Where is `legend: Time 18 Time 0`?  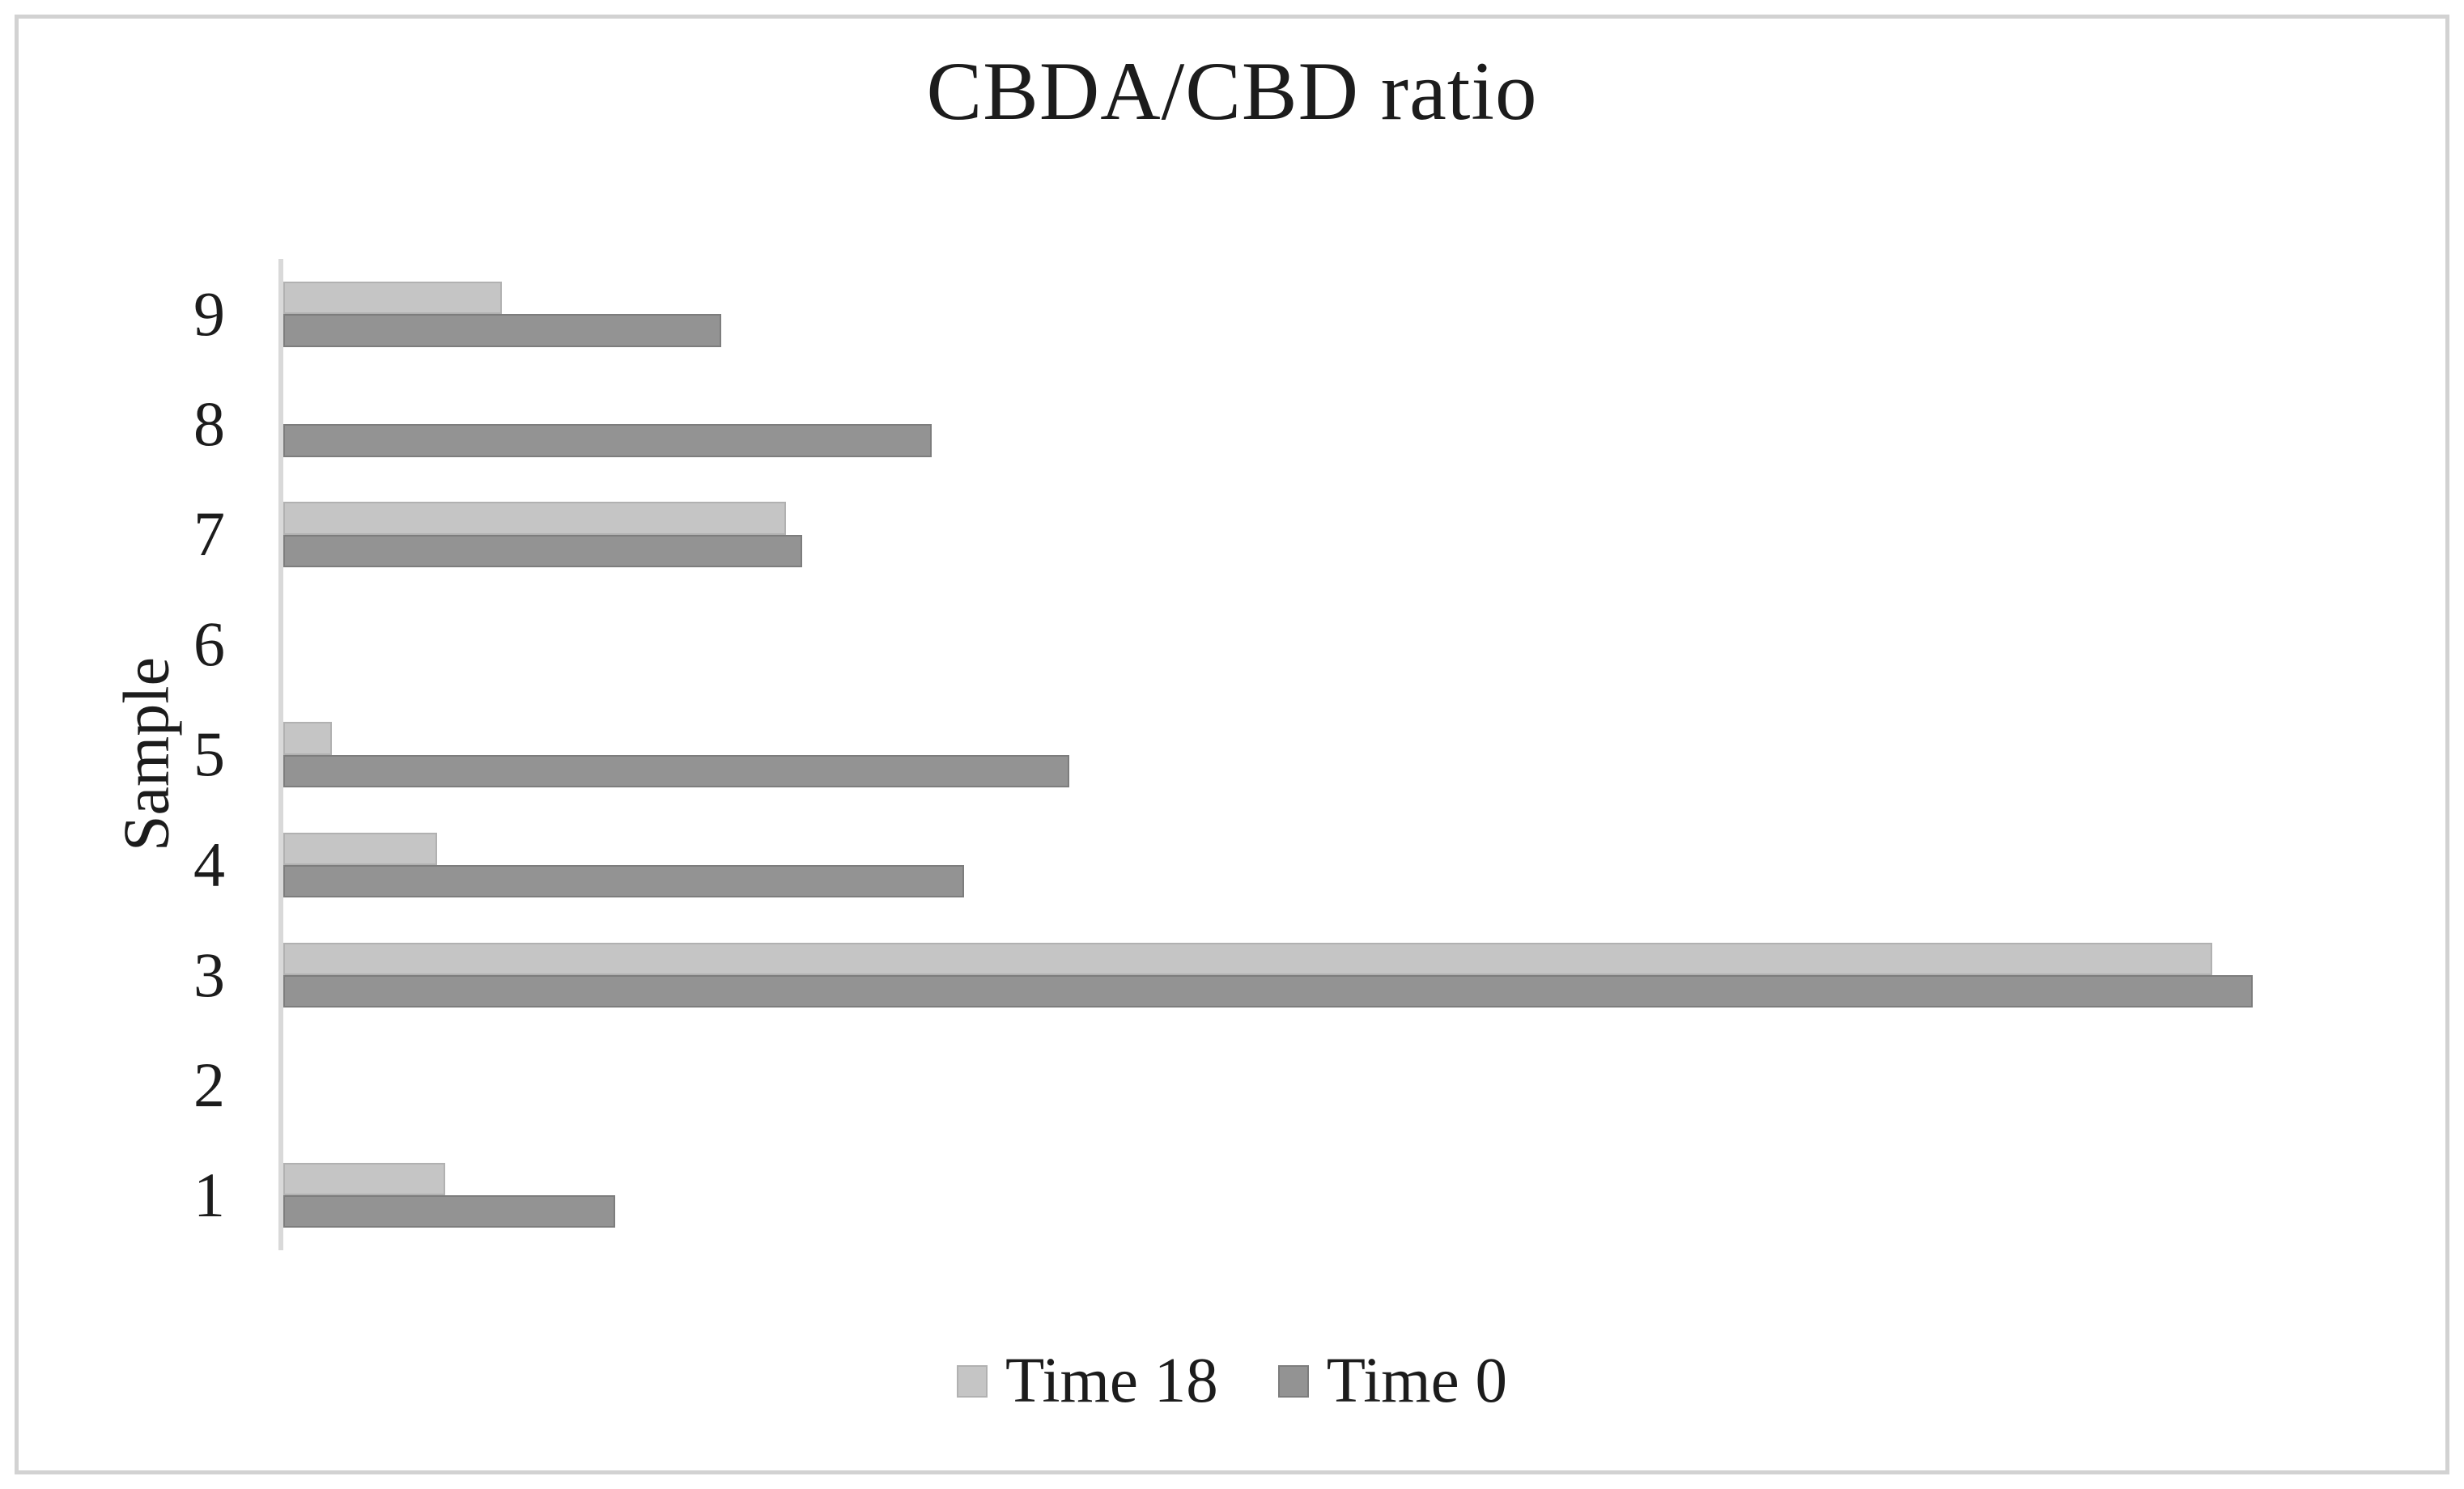 legend: Time 18 Time 0 is located at coordinates (1232, 1381).